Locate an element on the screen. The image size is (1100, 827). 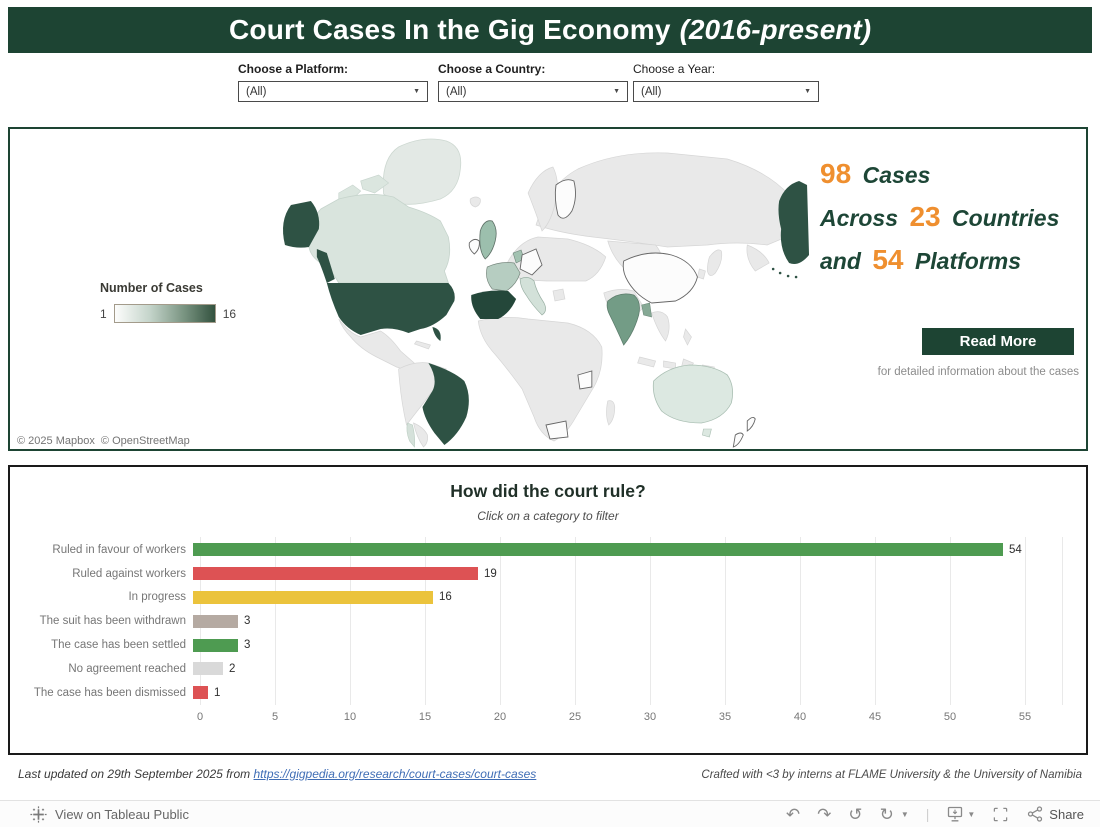
x-tick-label: 50 is located at coordinates (950, 717).